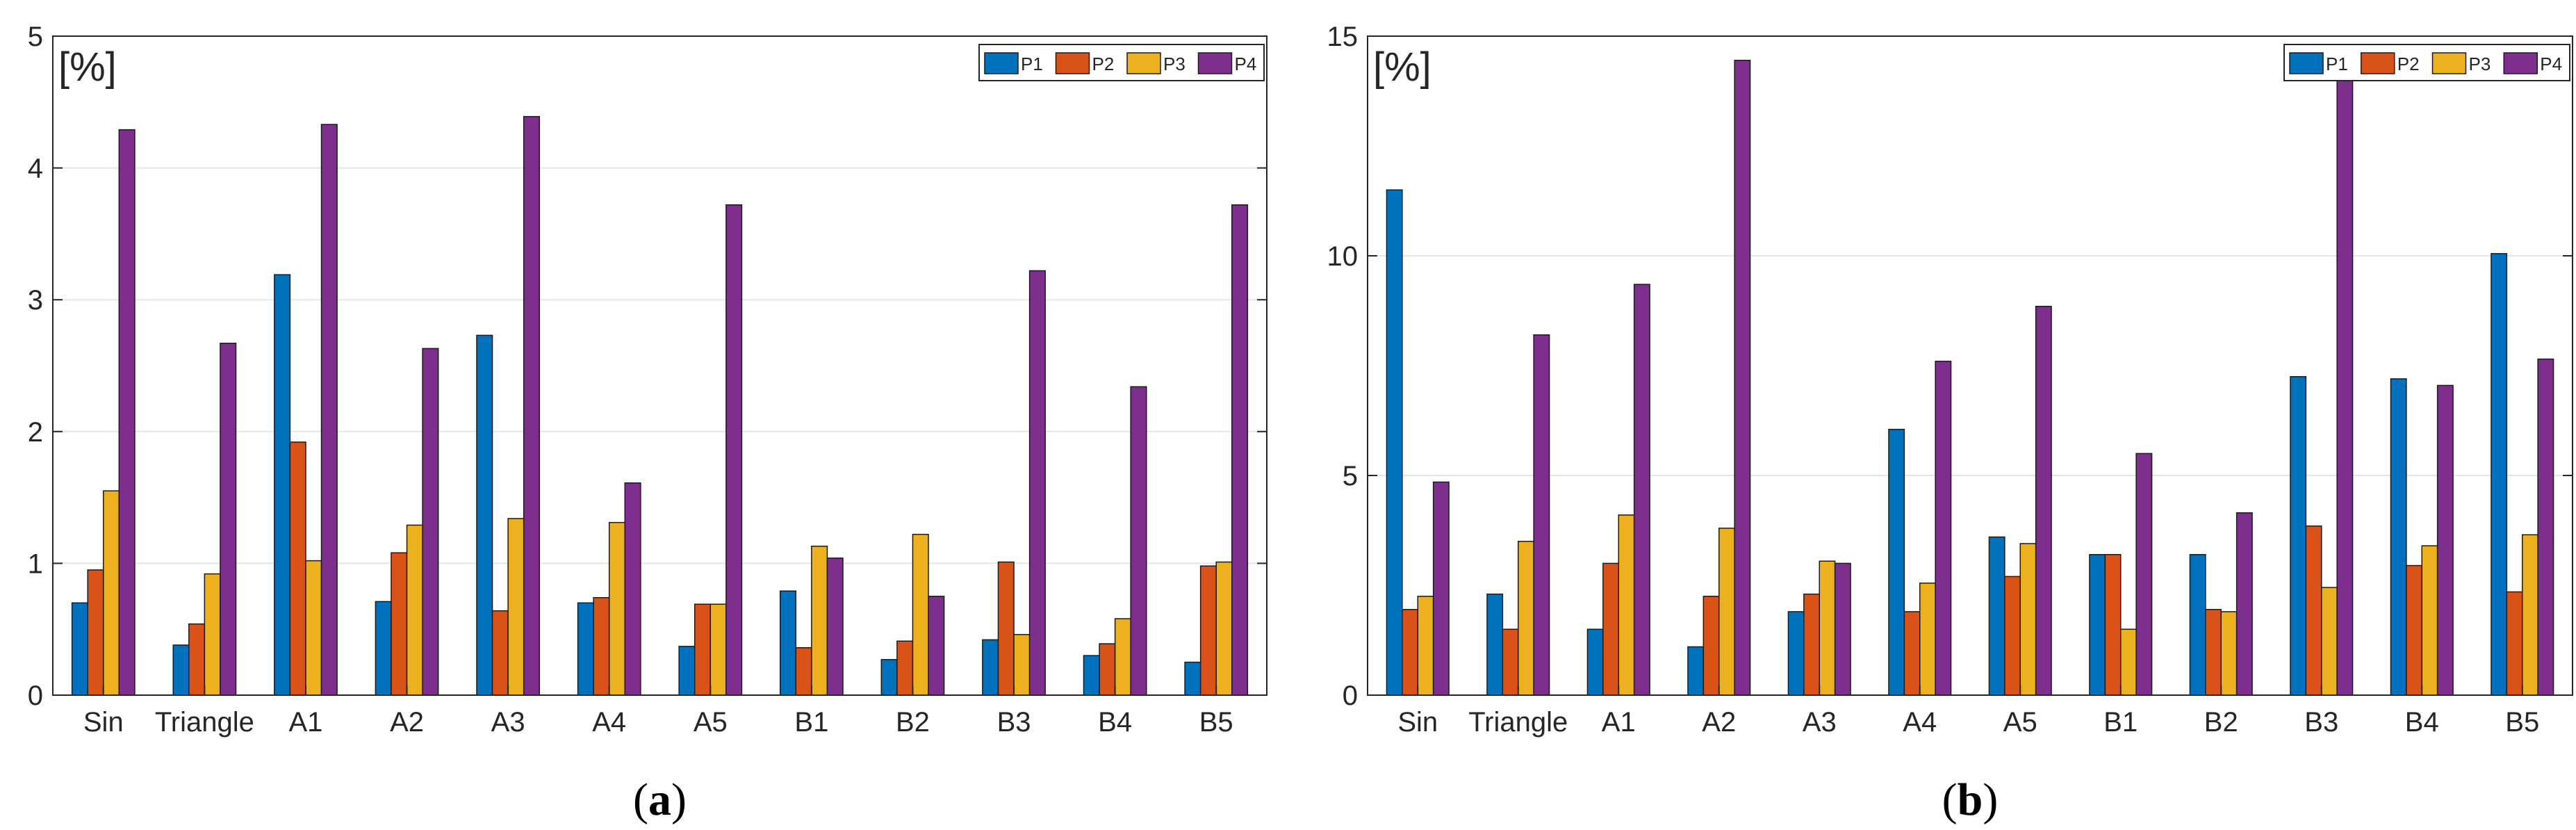 Image resolution: width=2576 pixels, height=830 pixels. What do you see at coordinates (1122, 657) in the screenshot?
I see `bar-p3-b4` at bounding box center [1122, 657].